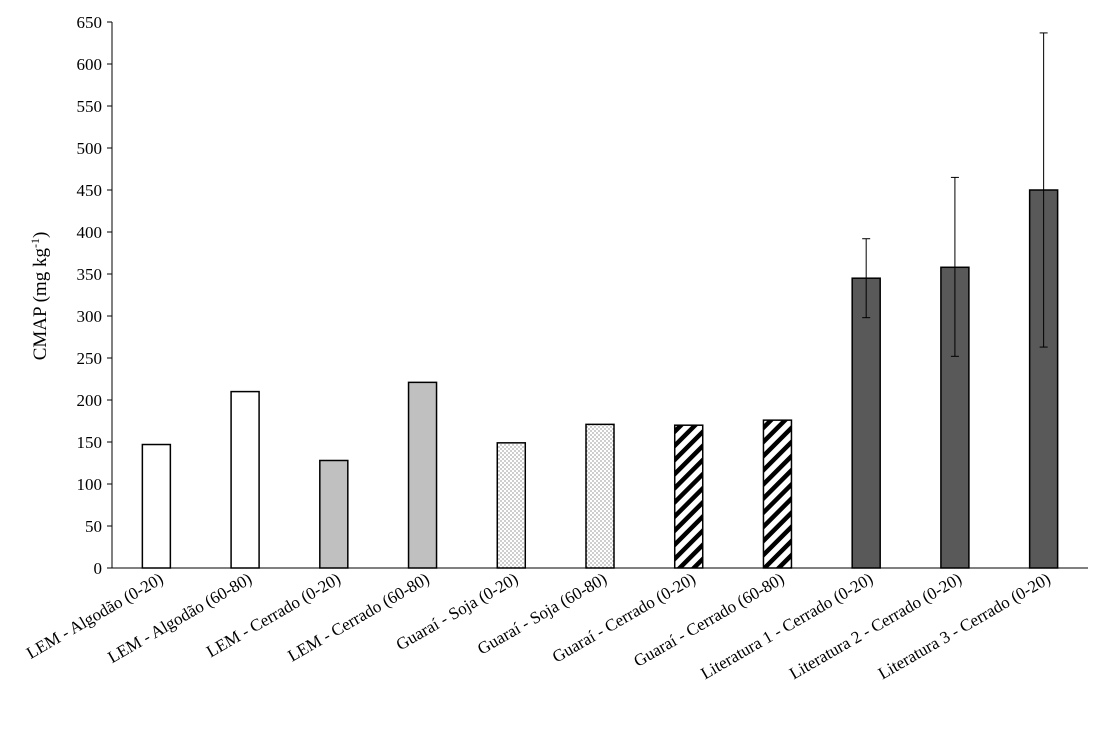  What do you see at coordinates (90, 148) in the screenshot?
I see `y-tick-label: 500` at bounding box center [90, 148].